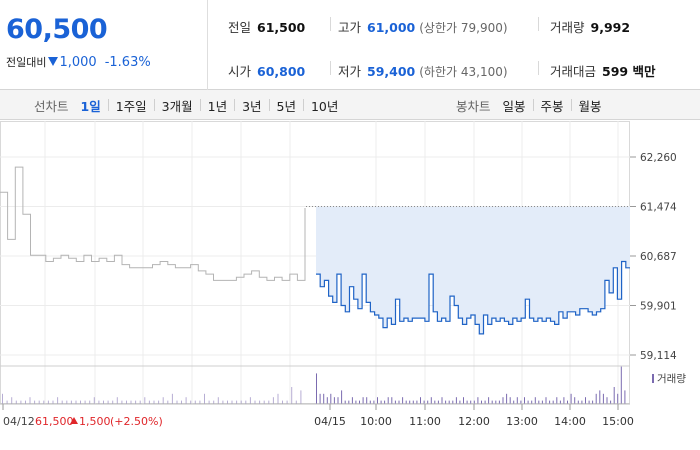  I want to click on tab-period-0: 1일, so click(90, 106).